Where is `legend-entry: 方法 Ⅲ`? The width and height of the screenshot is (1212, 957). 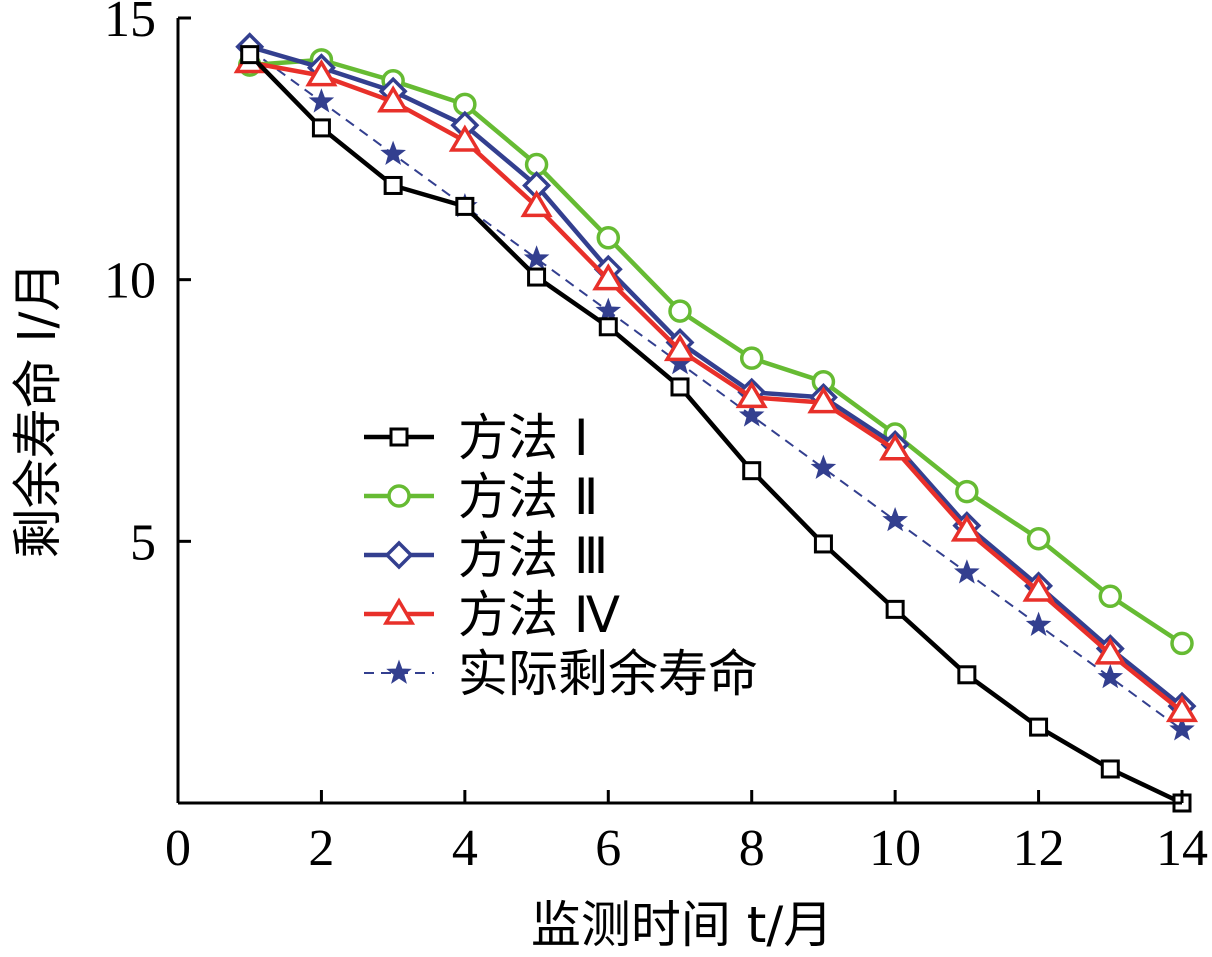
legend-entry: 方法 Ⅲ is located at coordinates (486, 556).